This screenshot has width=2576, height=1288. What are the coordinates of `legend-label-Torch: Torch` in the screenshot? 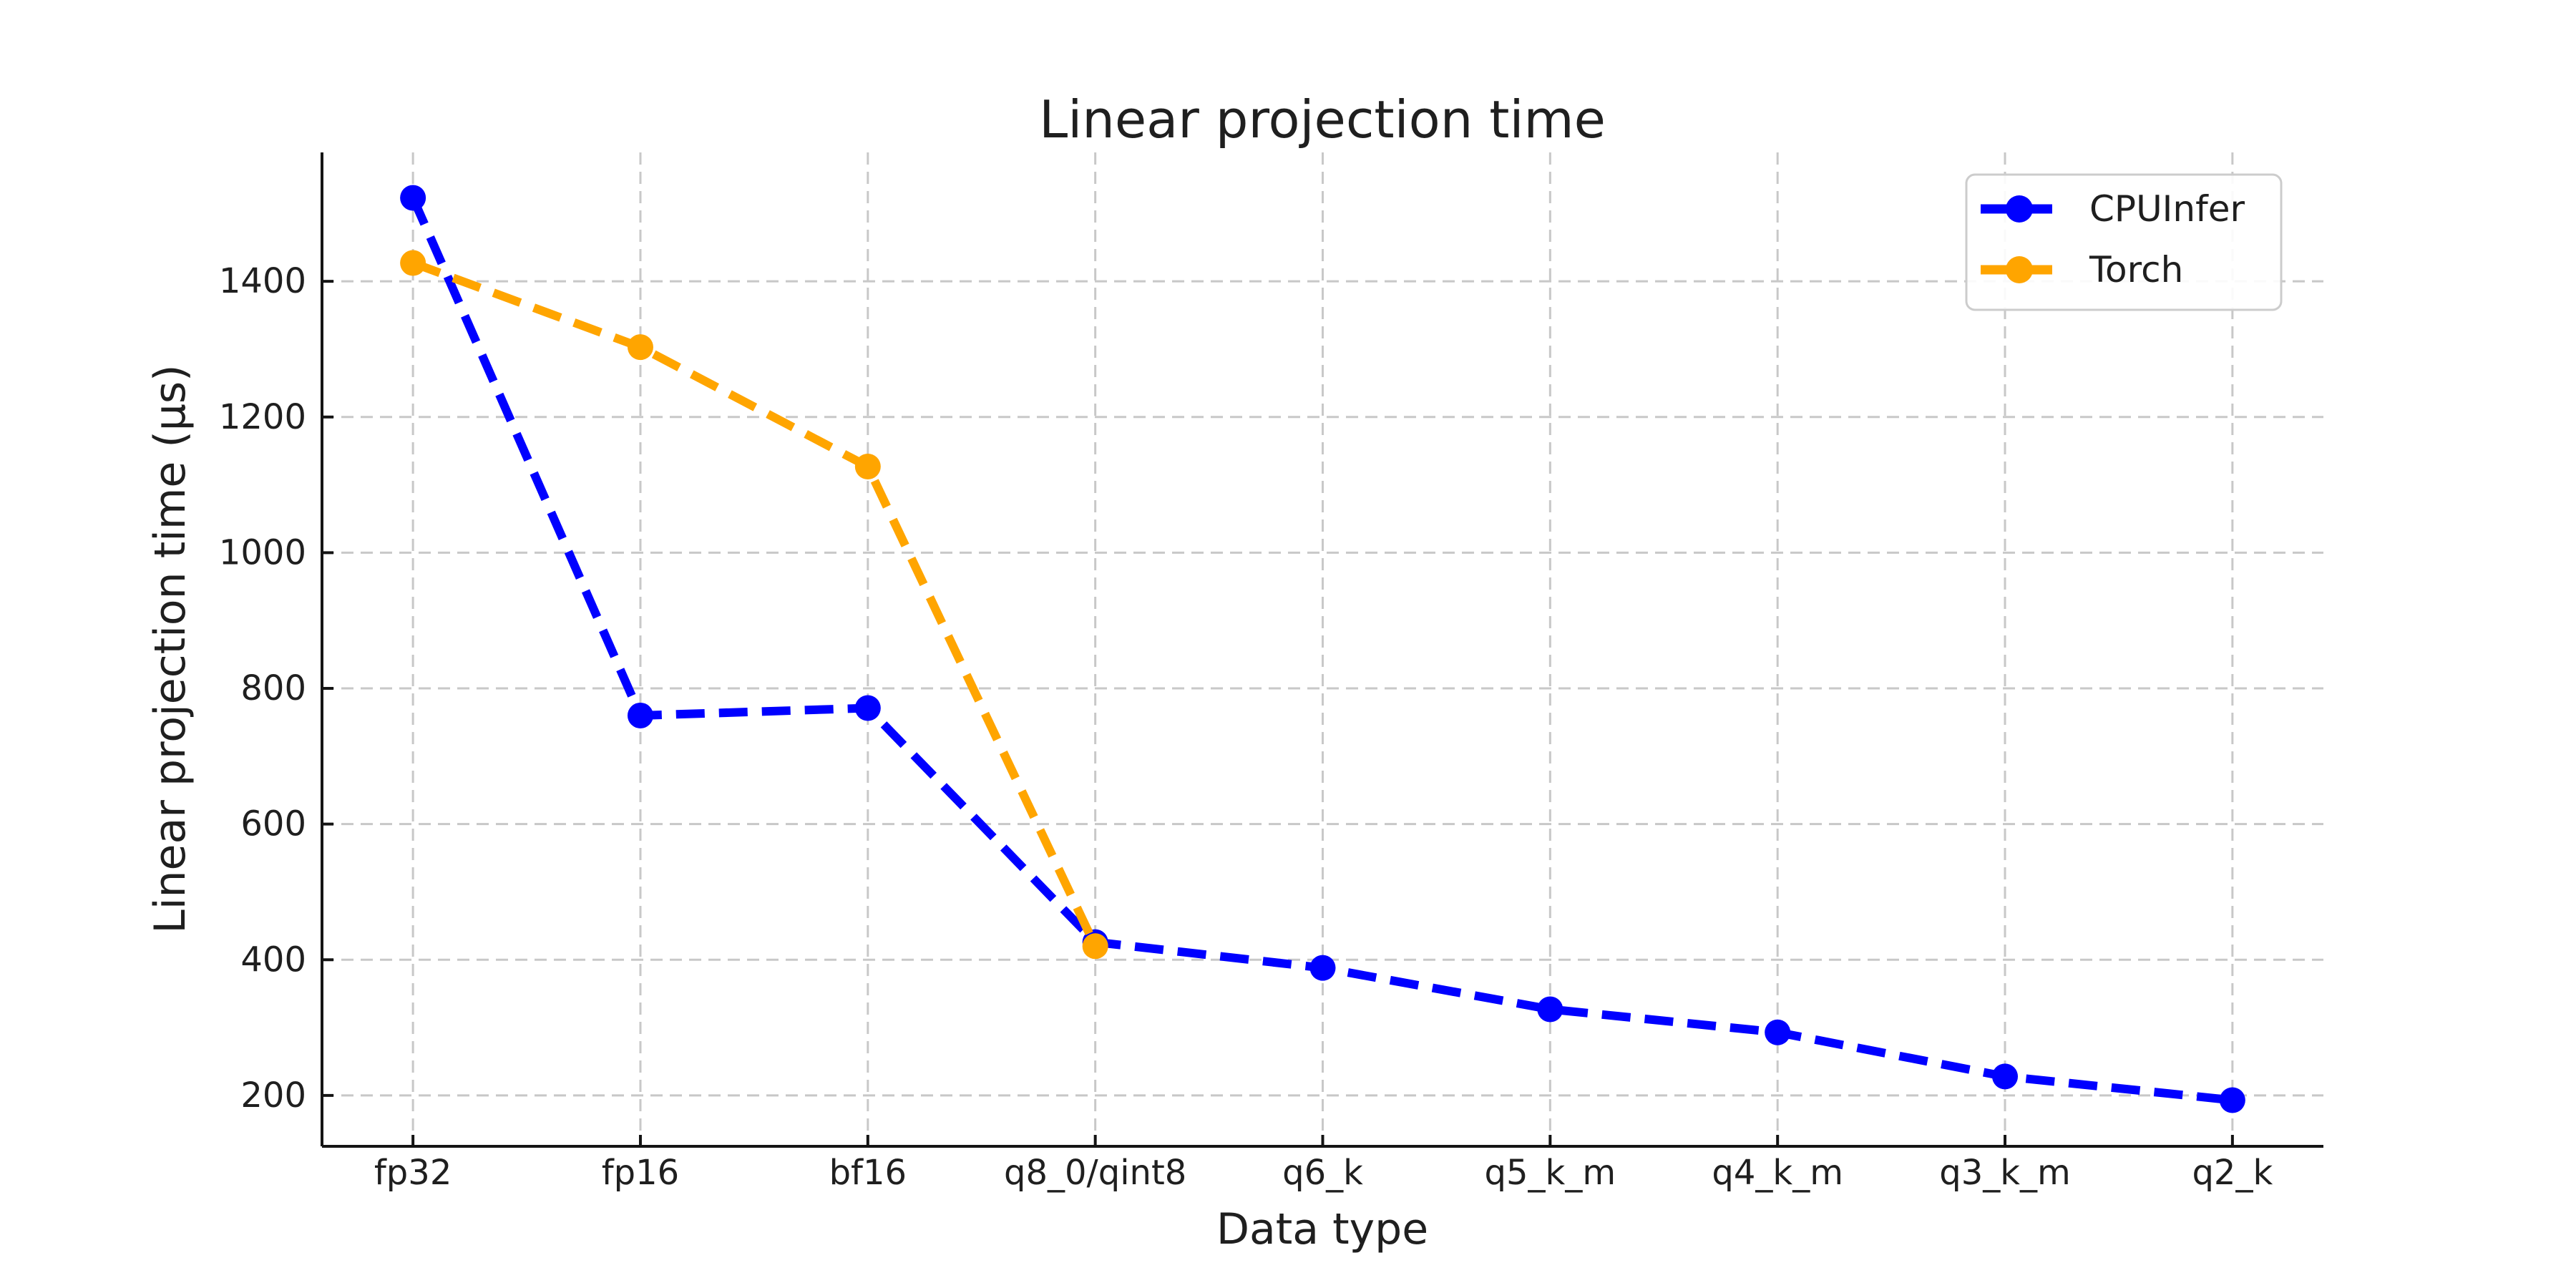 It's located at (2136, 270).